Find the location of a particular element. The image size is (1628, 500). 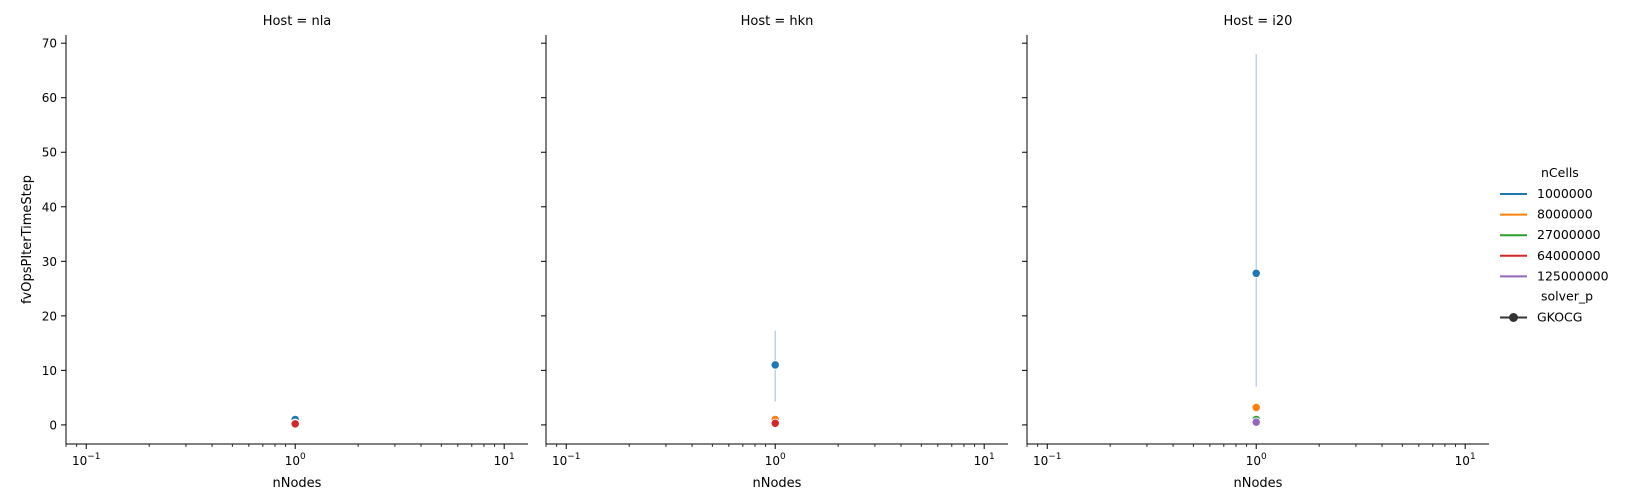

legend-entry-label: 125000000 is located at coordinates (1573, 275).